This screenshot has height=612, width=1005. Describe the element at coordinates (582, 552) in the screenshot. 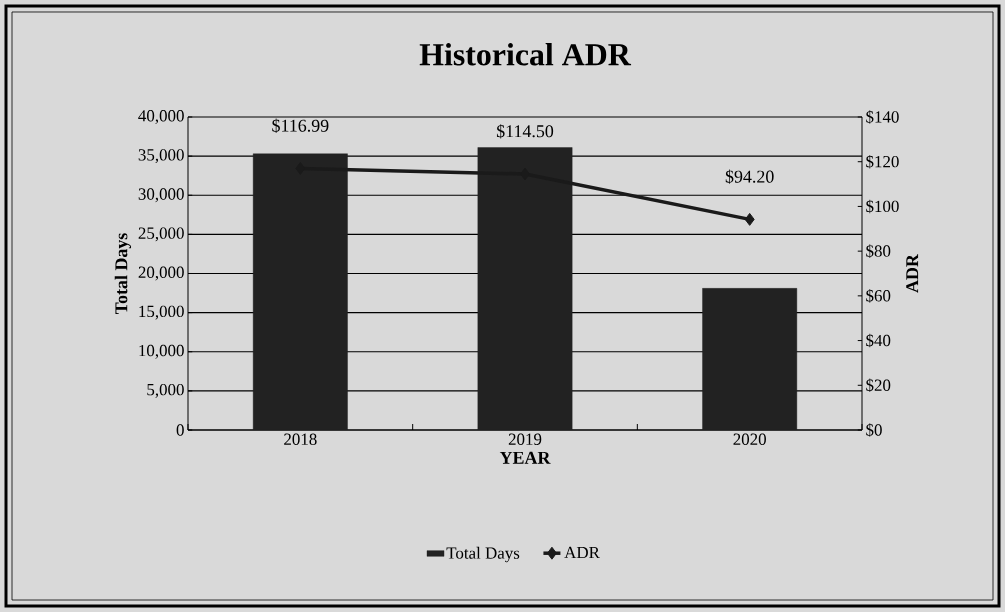

I see `legend-label: ADR` at that location.